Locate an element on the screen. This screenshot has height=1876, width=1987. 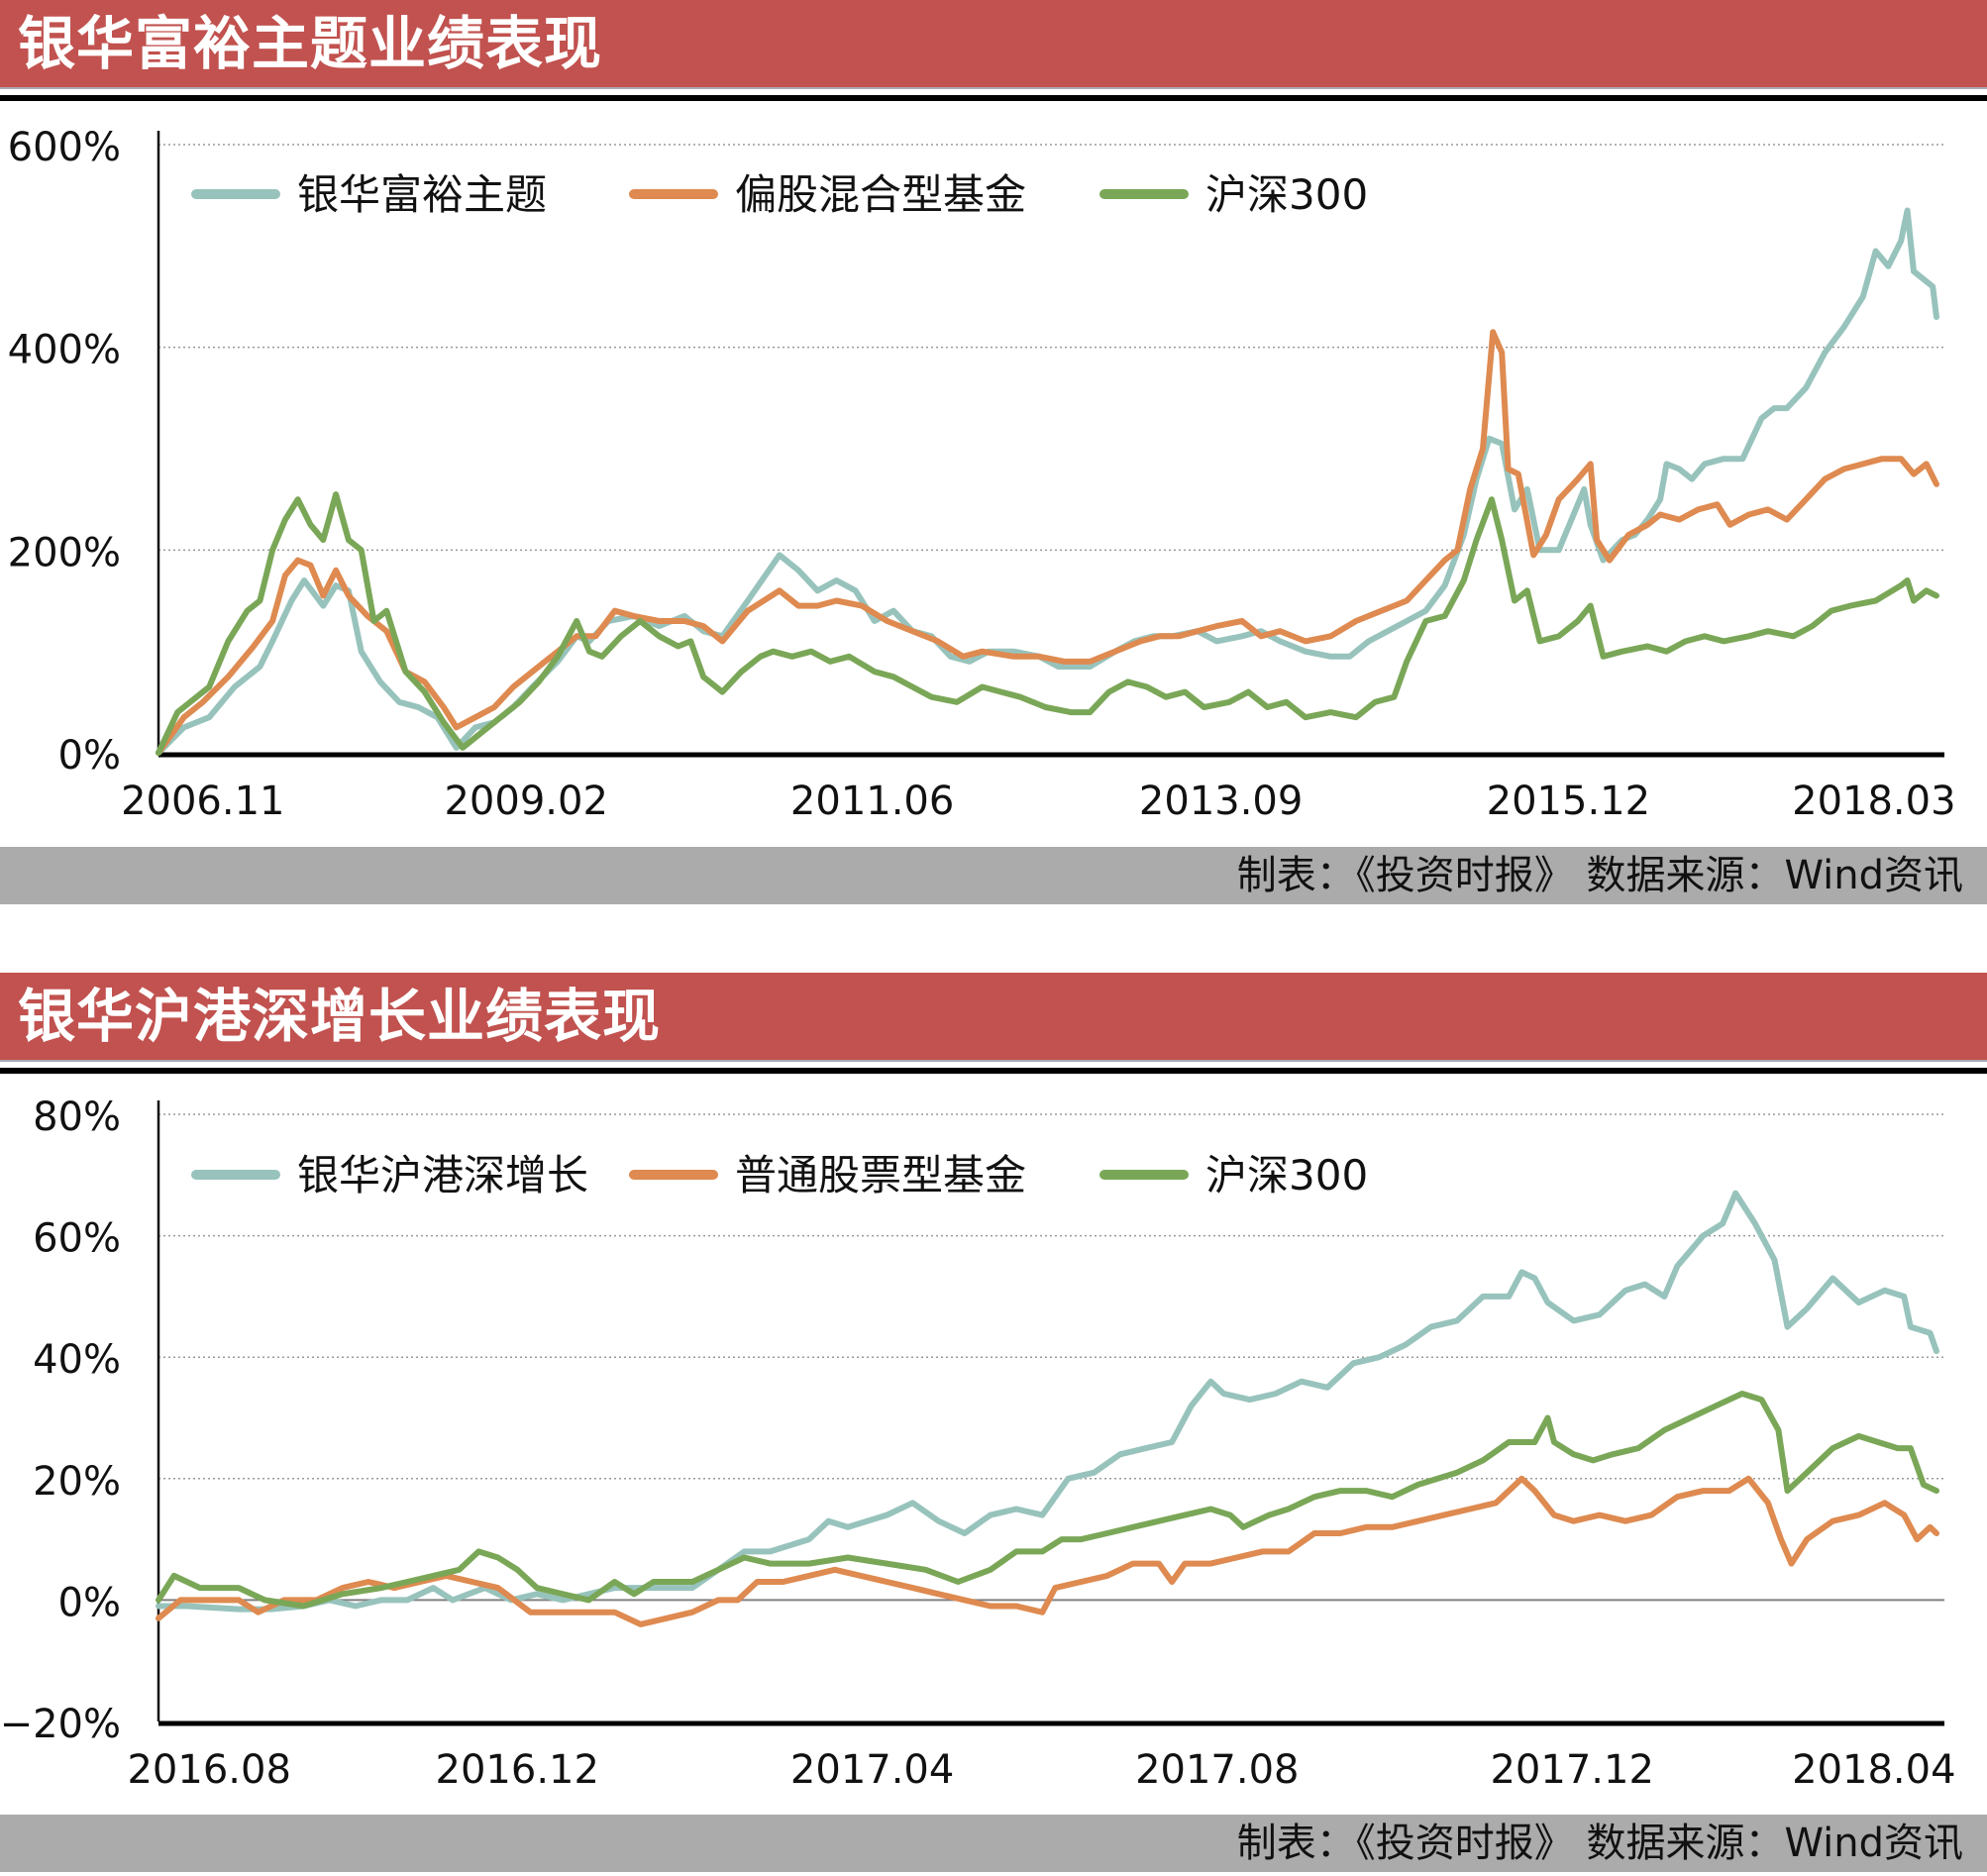
x-tick-label: 2016.12 is located at coordinates (517, 1770).